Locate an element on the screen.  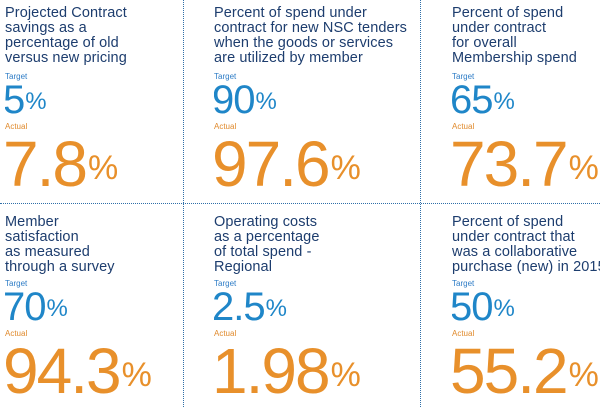
target-number: 65 is located at coordinates (472, 100).